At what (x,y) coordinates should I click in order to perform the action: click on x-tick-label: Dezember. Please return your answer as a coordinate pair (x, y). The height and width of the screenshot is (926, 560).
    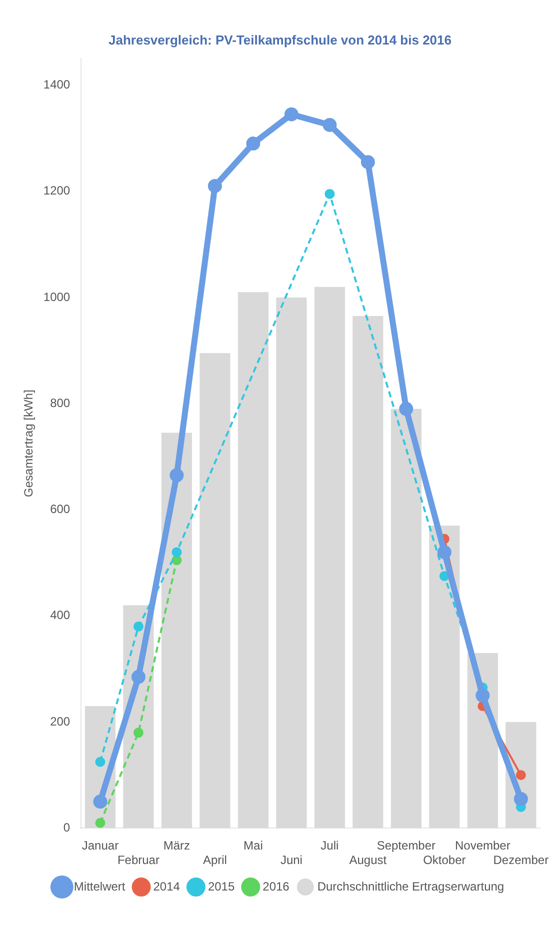
    Looking at the image, I should click on (521, 860).